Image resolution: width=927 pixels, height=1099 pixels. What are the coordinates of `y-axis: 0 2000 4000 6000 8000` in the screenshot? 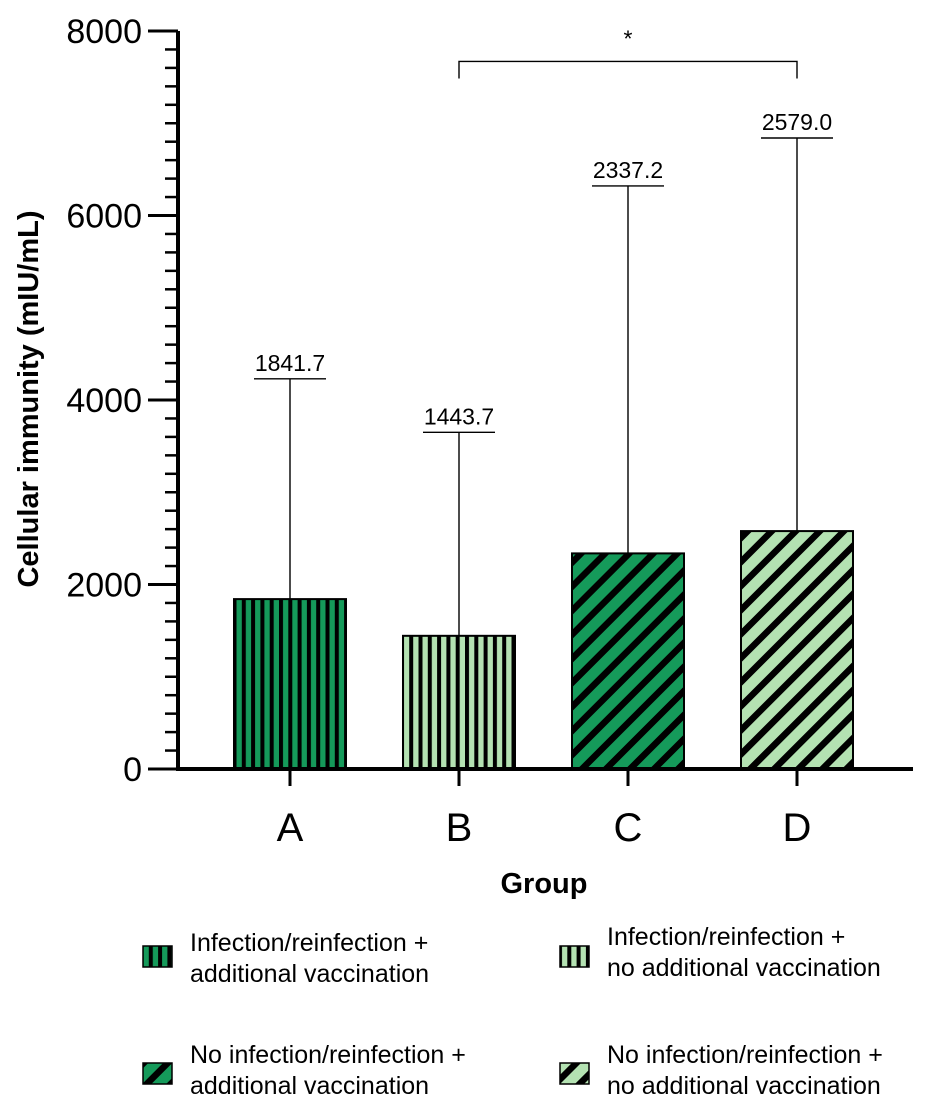 It's located at (123, 401).